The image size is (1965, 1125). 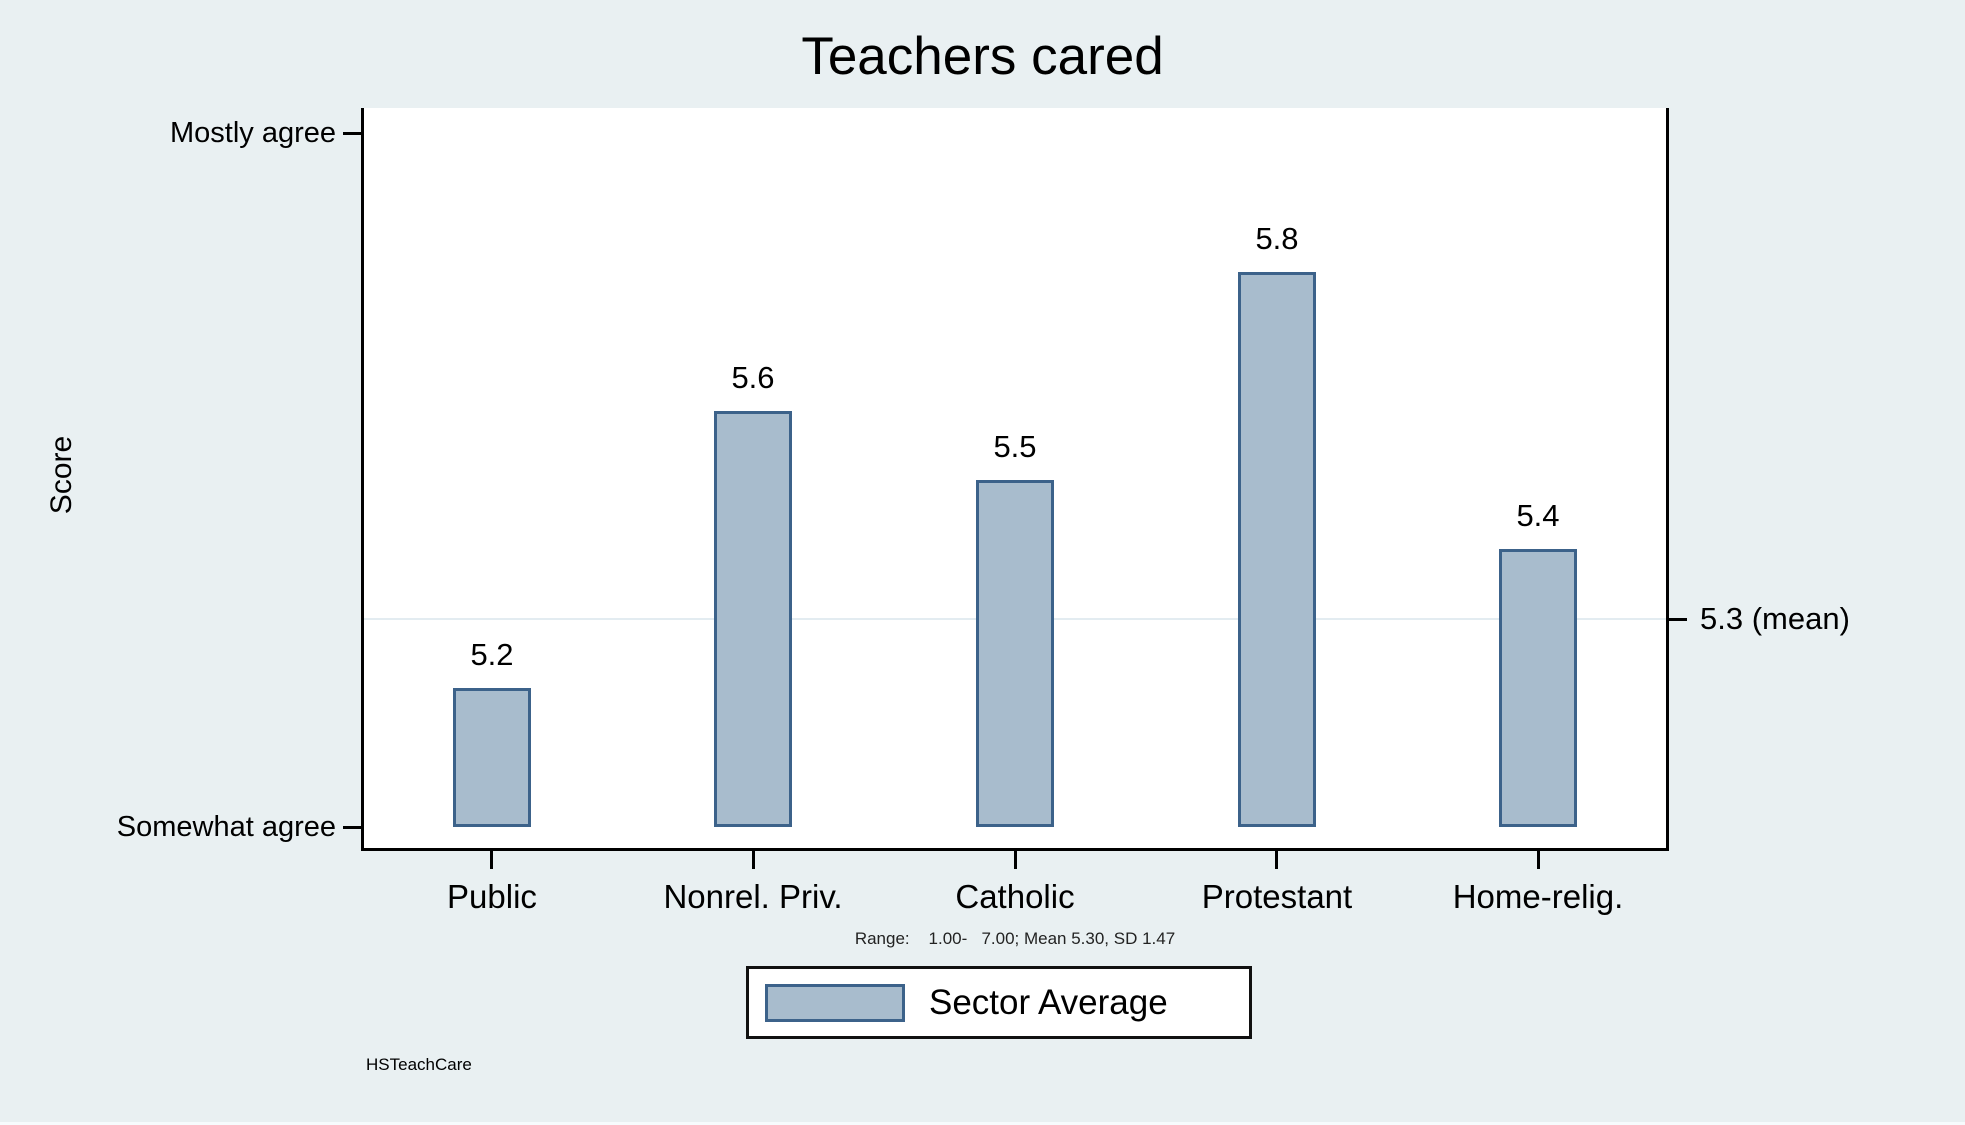 I want to click on bar-value-catholic: 5.5, so click(x=1015, y=446).